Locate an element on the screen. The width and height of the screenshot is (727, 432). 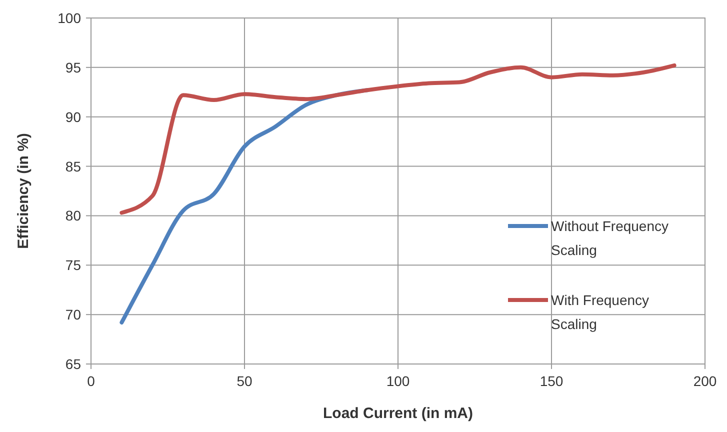
y-tick-label: 75 is located at coordinates (73, 265).